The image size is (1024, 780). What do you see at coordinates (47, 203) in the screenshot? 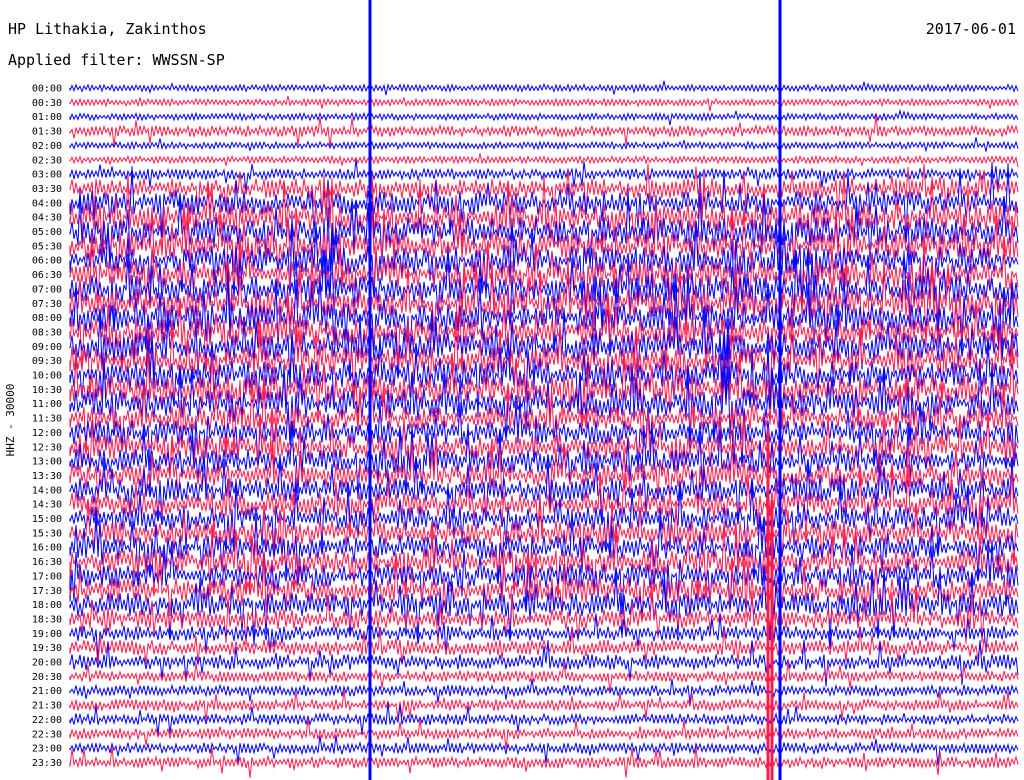
I see `row-label: 04:00` at bounding box center [47, 203].